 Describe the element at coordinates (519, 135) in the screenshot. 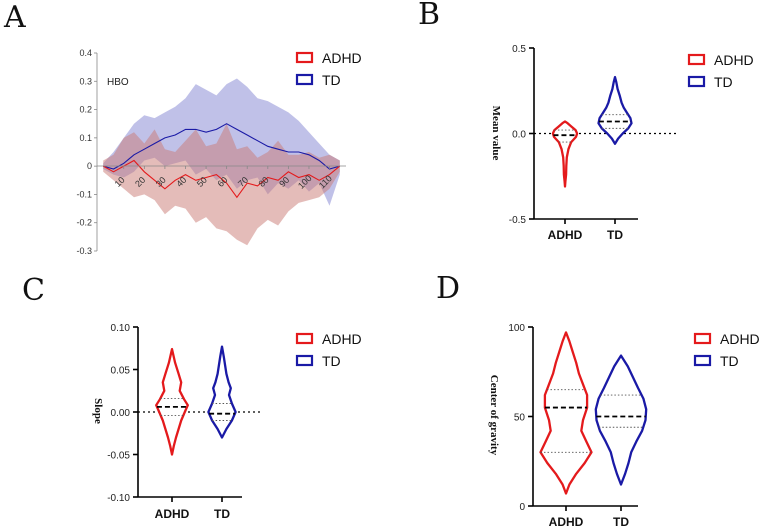

I see `y-tick-label: 0.0` at that location.